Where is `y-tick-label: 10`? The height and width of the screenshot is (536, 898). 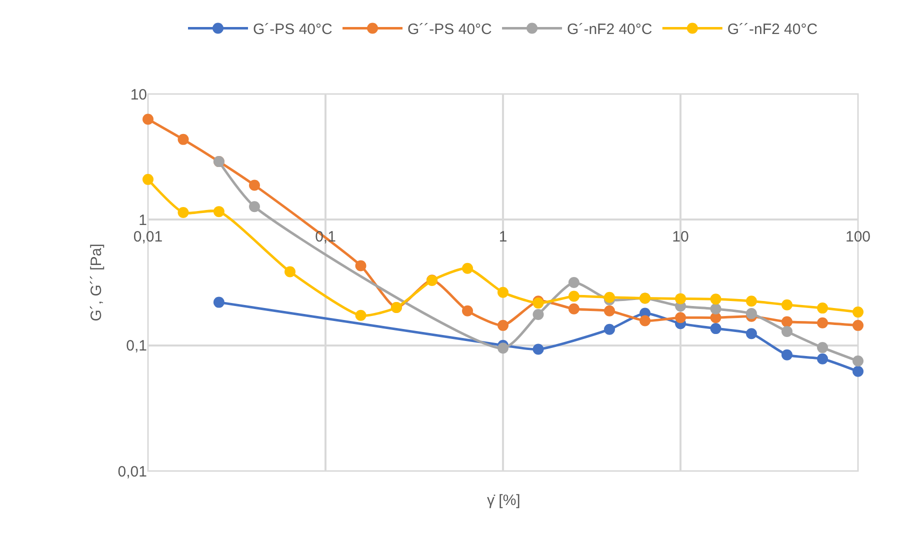
y-tick-label: 10 is located at coordinates (138, 95).